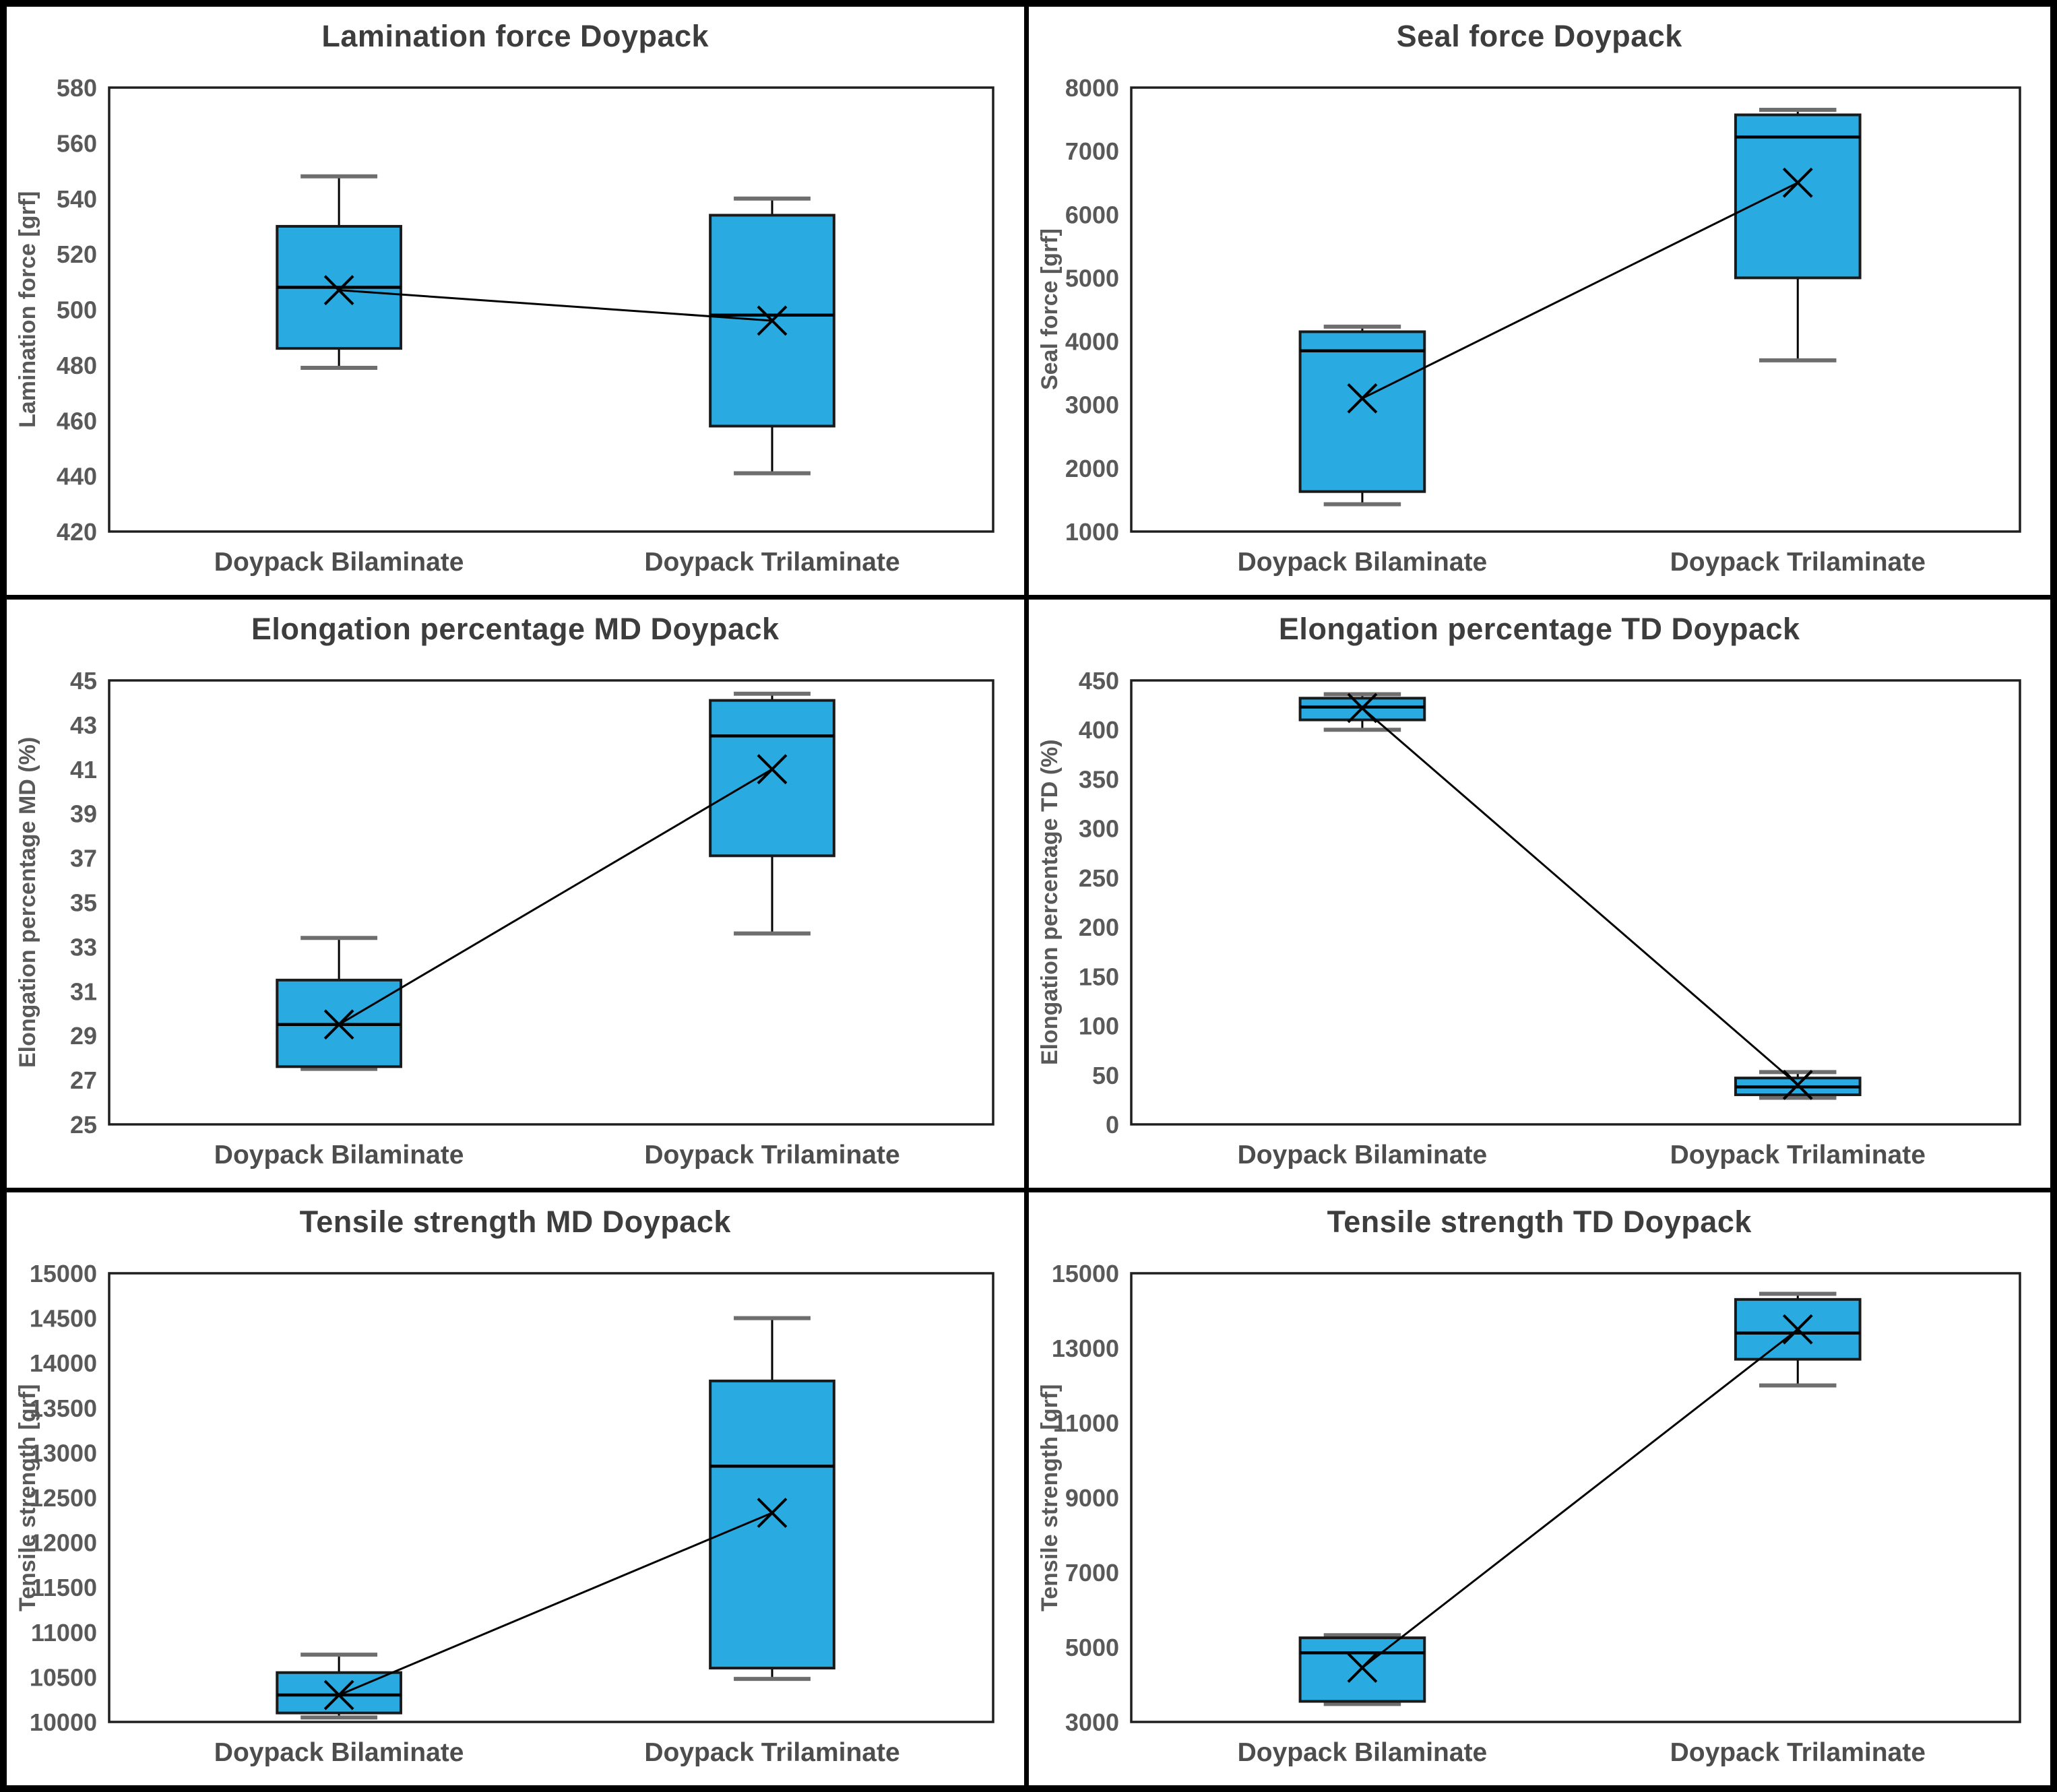 This screenshot has width=2057, height=1792. I want to click on y-tick-label: 31, so click(83, 991).